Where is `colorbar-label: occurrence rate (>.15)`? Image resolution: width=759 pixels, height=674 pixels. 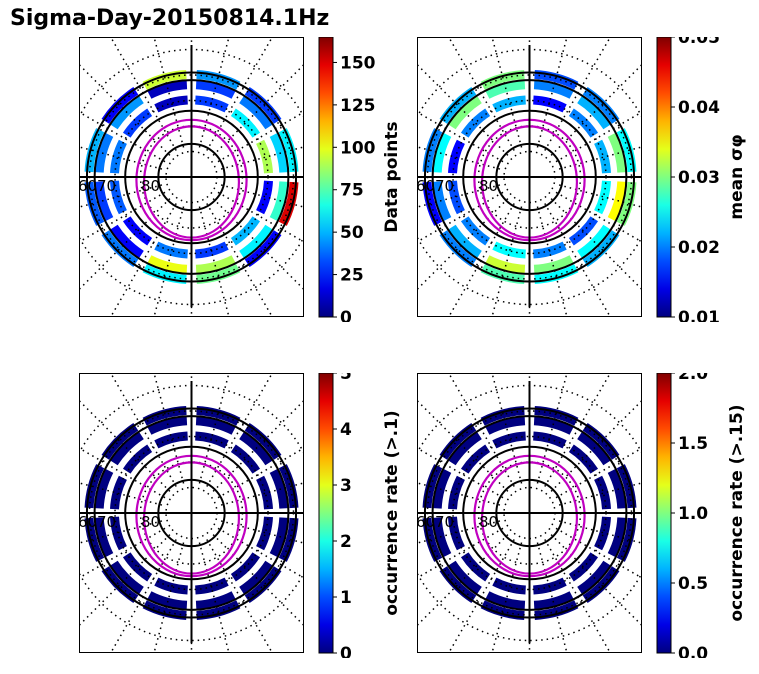
colorbar-label: occurrence rate (>.15) is located at coordinates (737, 512).